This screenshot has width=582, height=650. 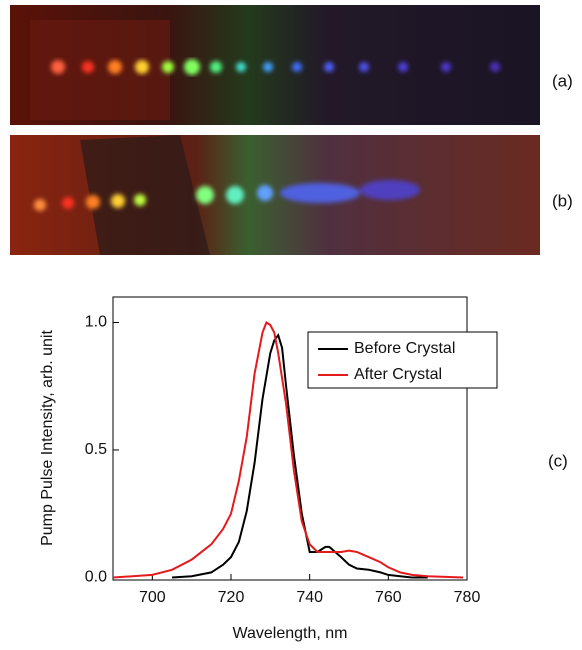 I want to click on x-tick-label: 760, so click(x=388, y=597).